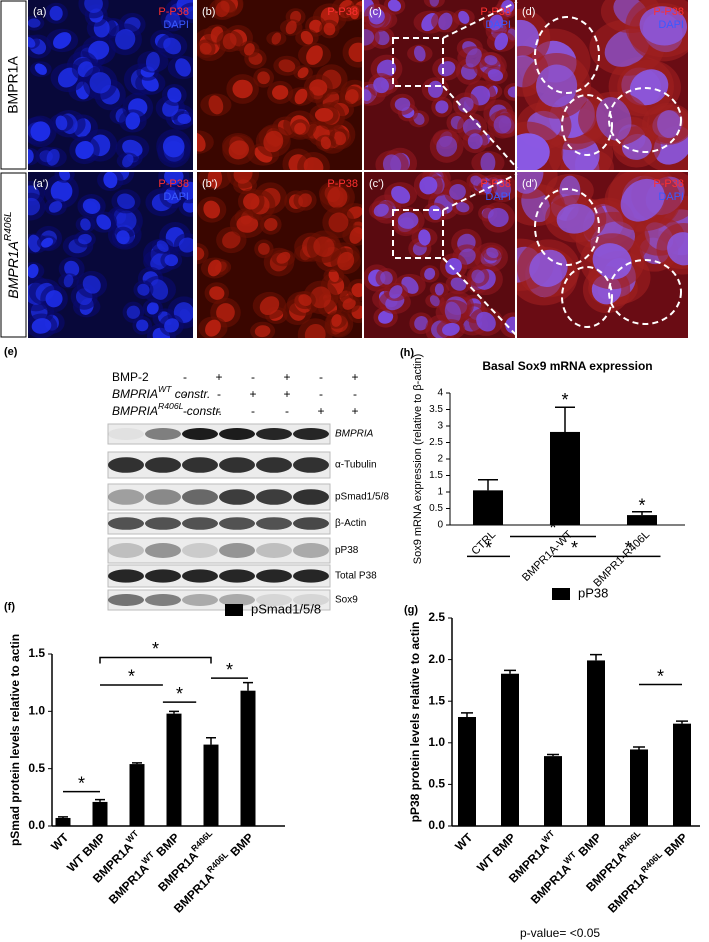  I want to click on y-tick-label: 2.0, so click(436, 659).